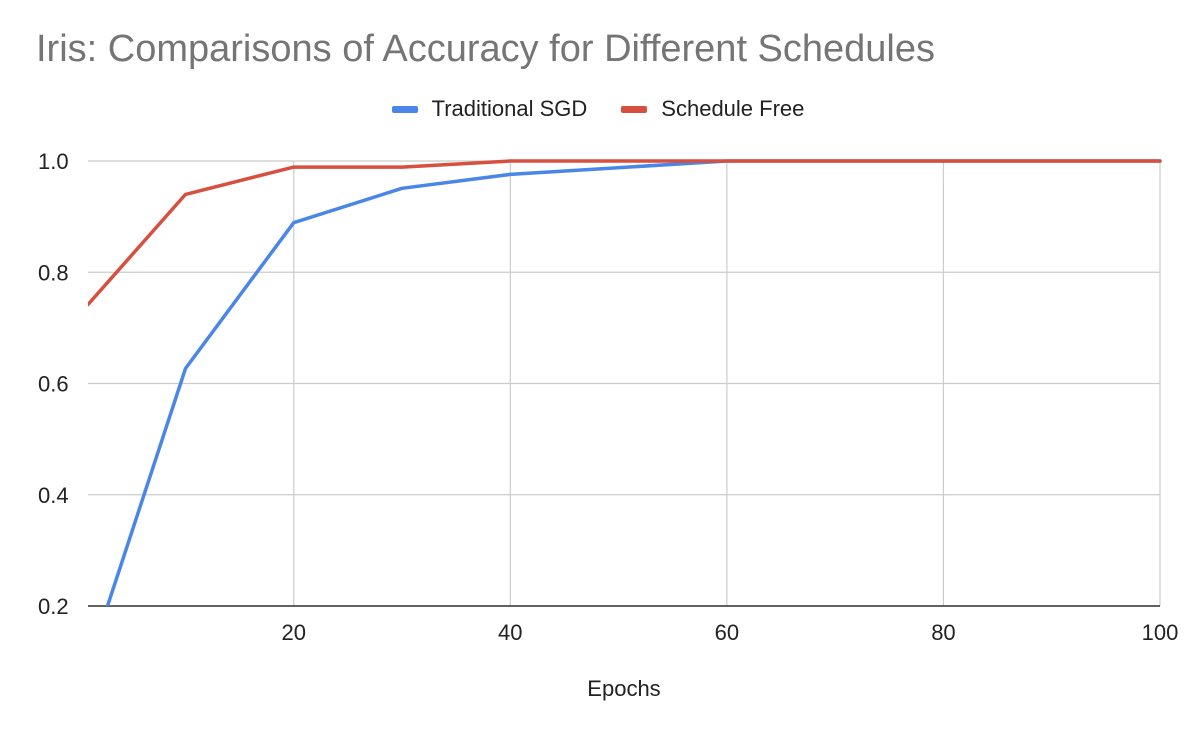 This screenshot has height=736, width=1196. I want to click on y-tick-label: 1.0, so click(53, 161).